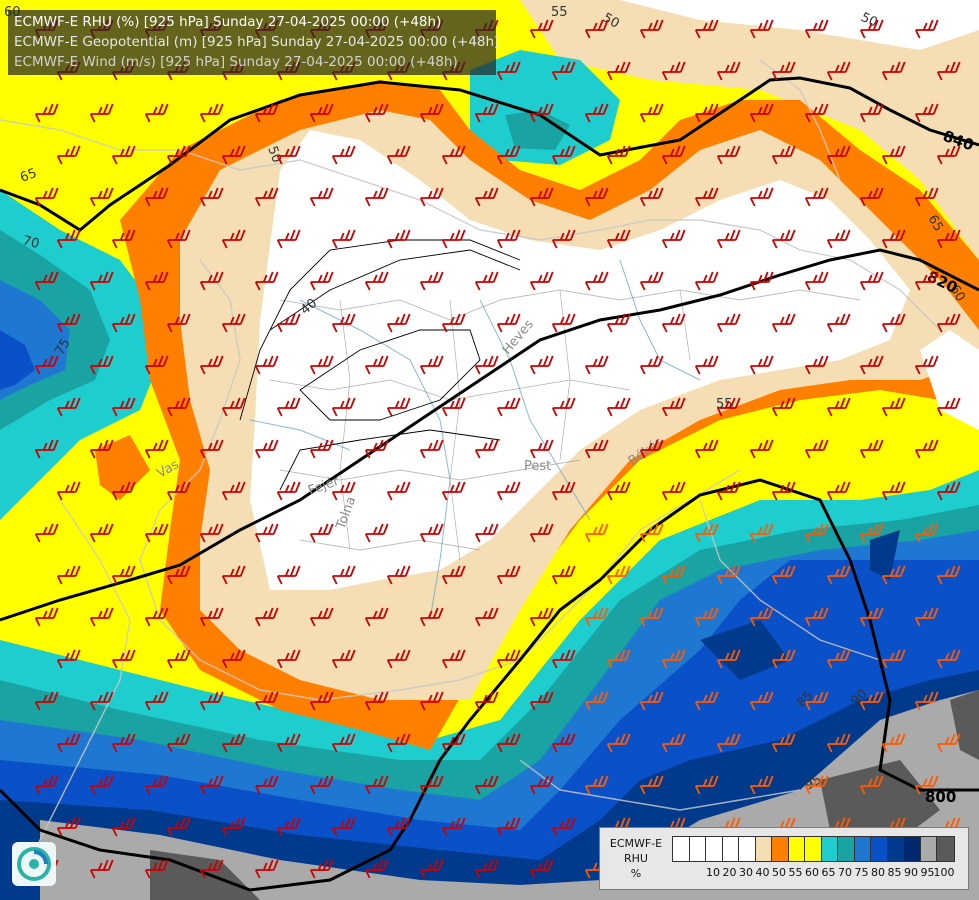 The height and width of the screenshot is (900, 979). Describe the element at coordinates (828, 872) in the screenshot. I see `colorbar-tick-label: 65` at that location.